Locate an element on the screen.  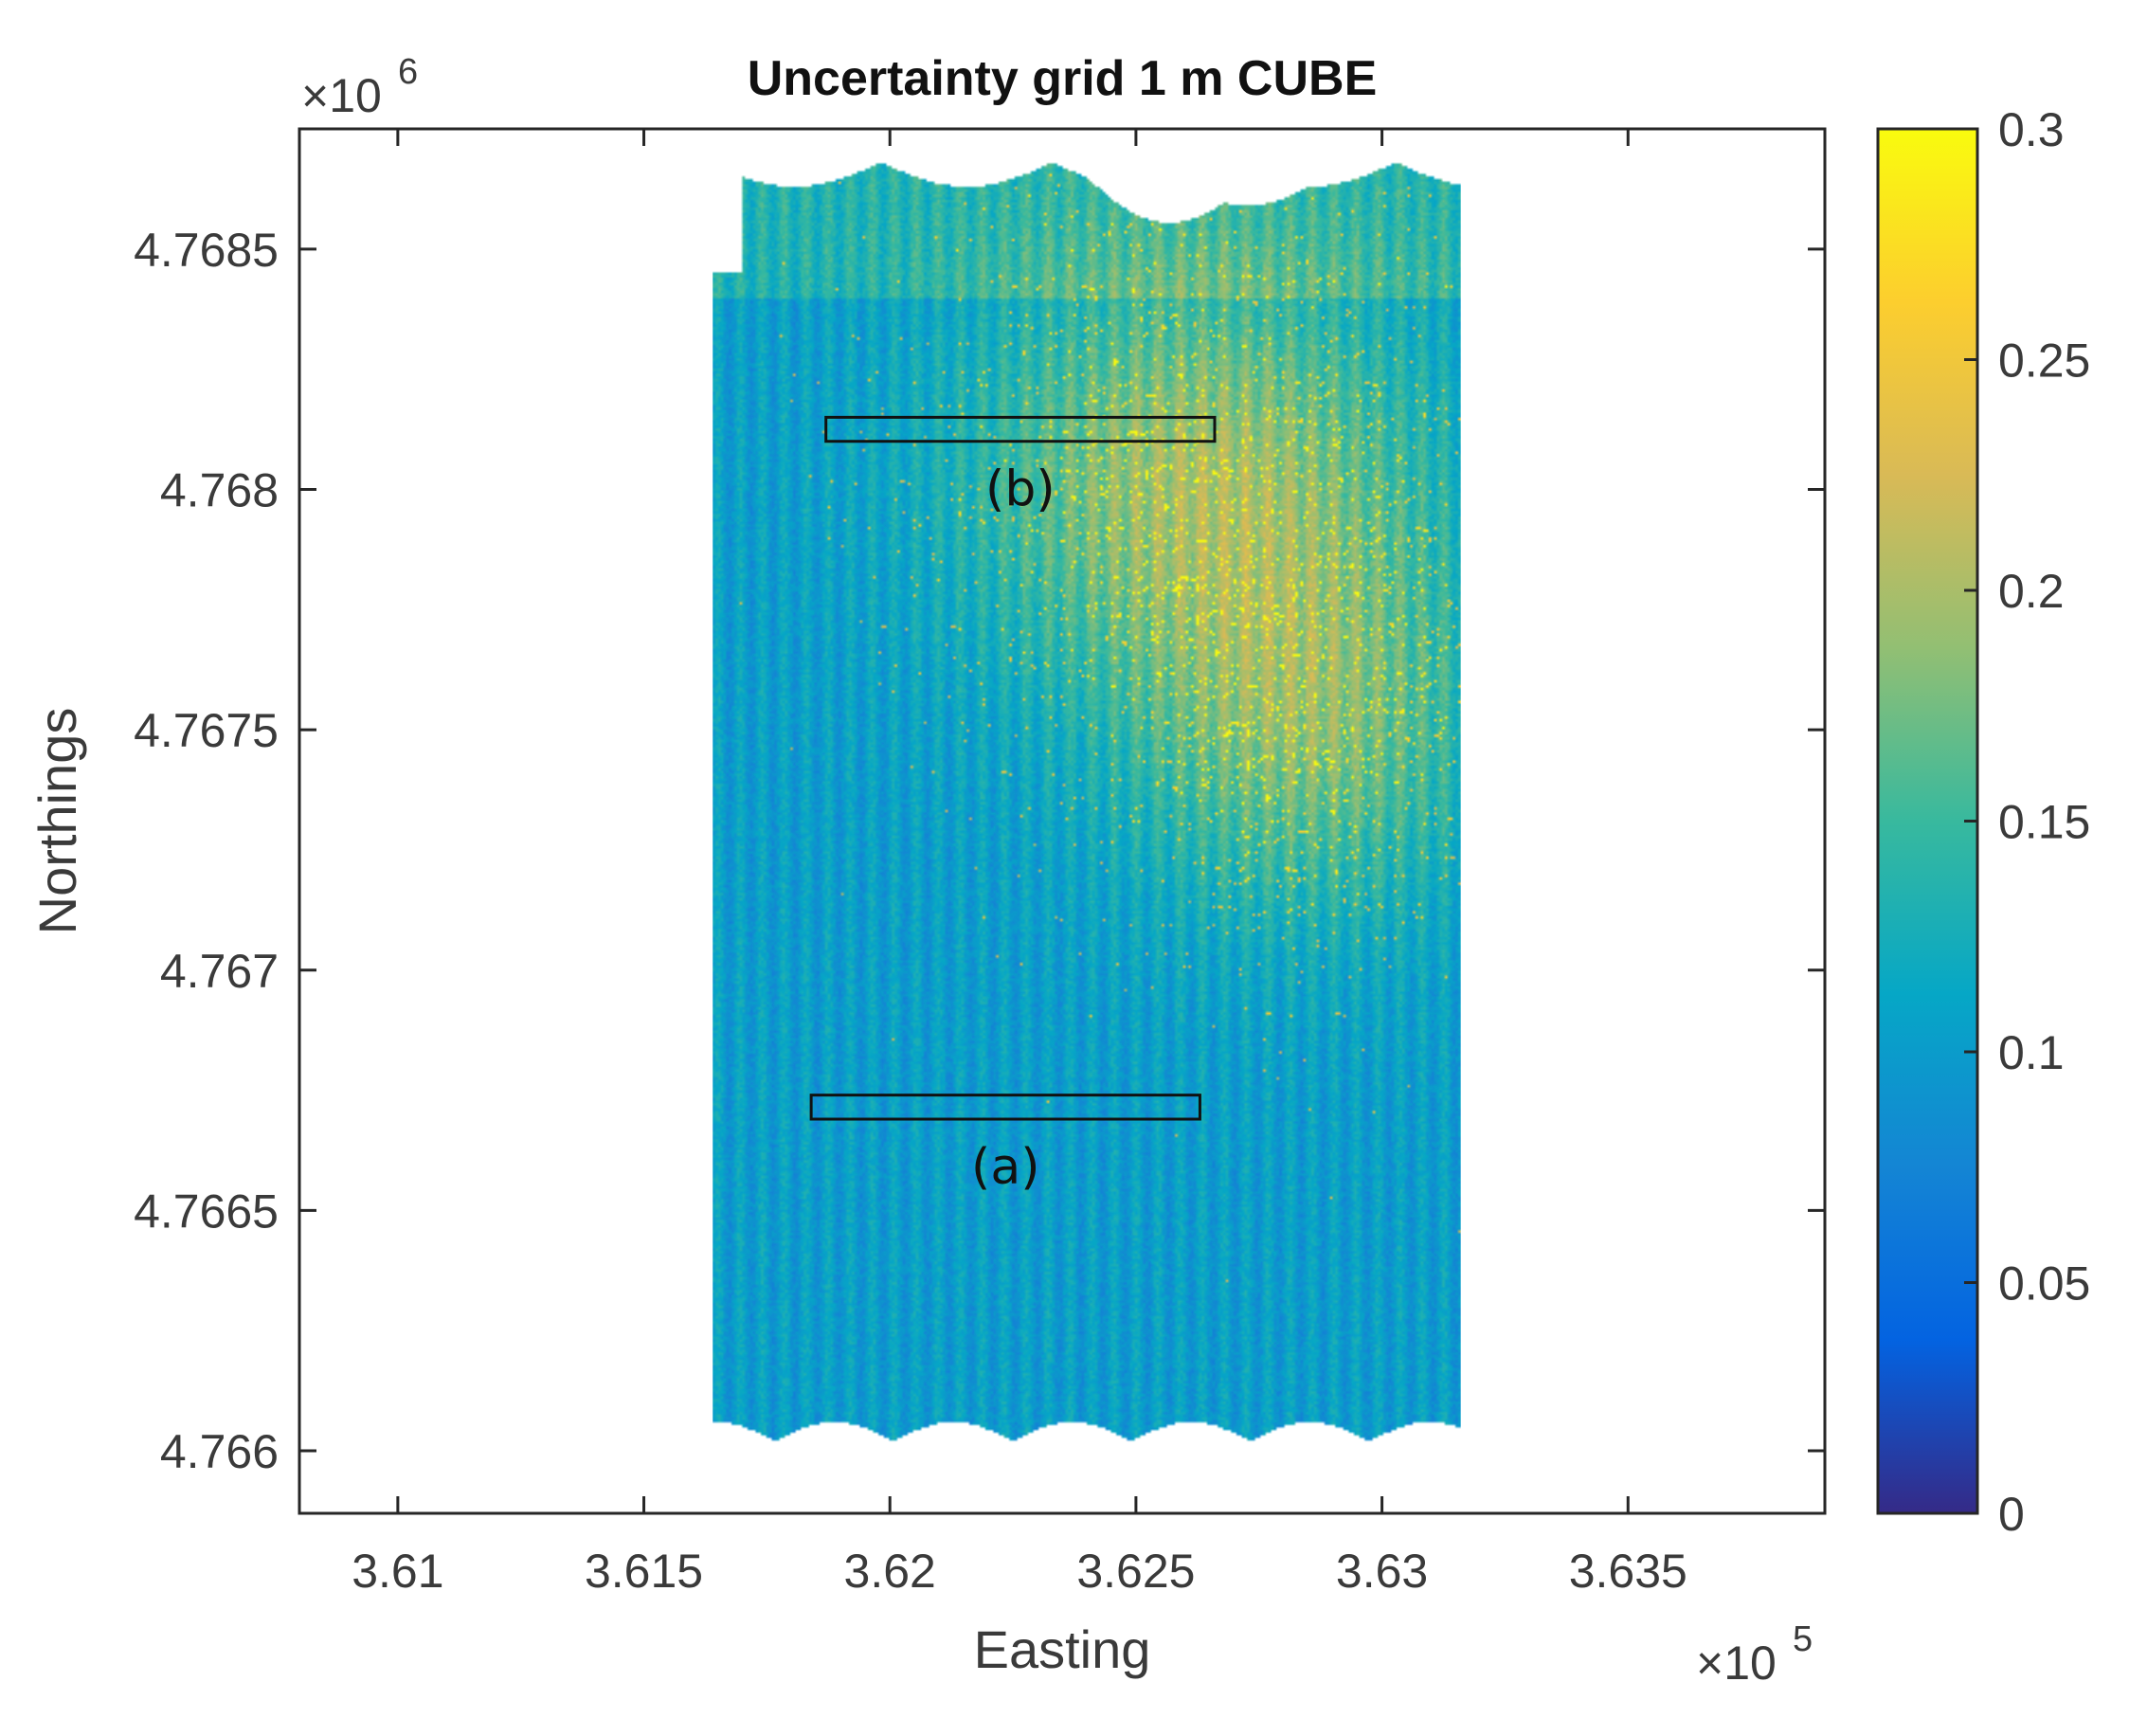
x-tick-label: 3.63 is located at coordinates (1382, 1571).